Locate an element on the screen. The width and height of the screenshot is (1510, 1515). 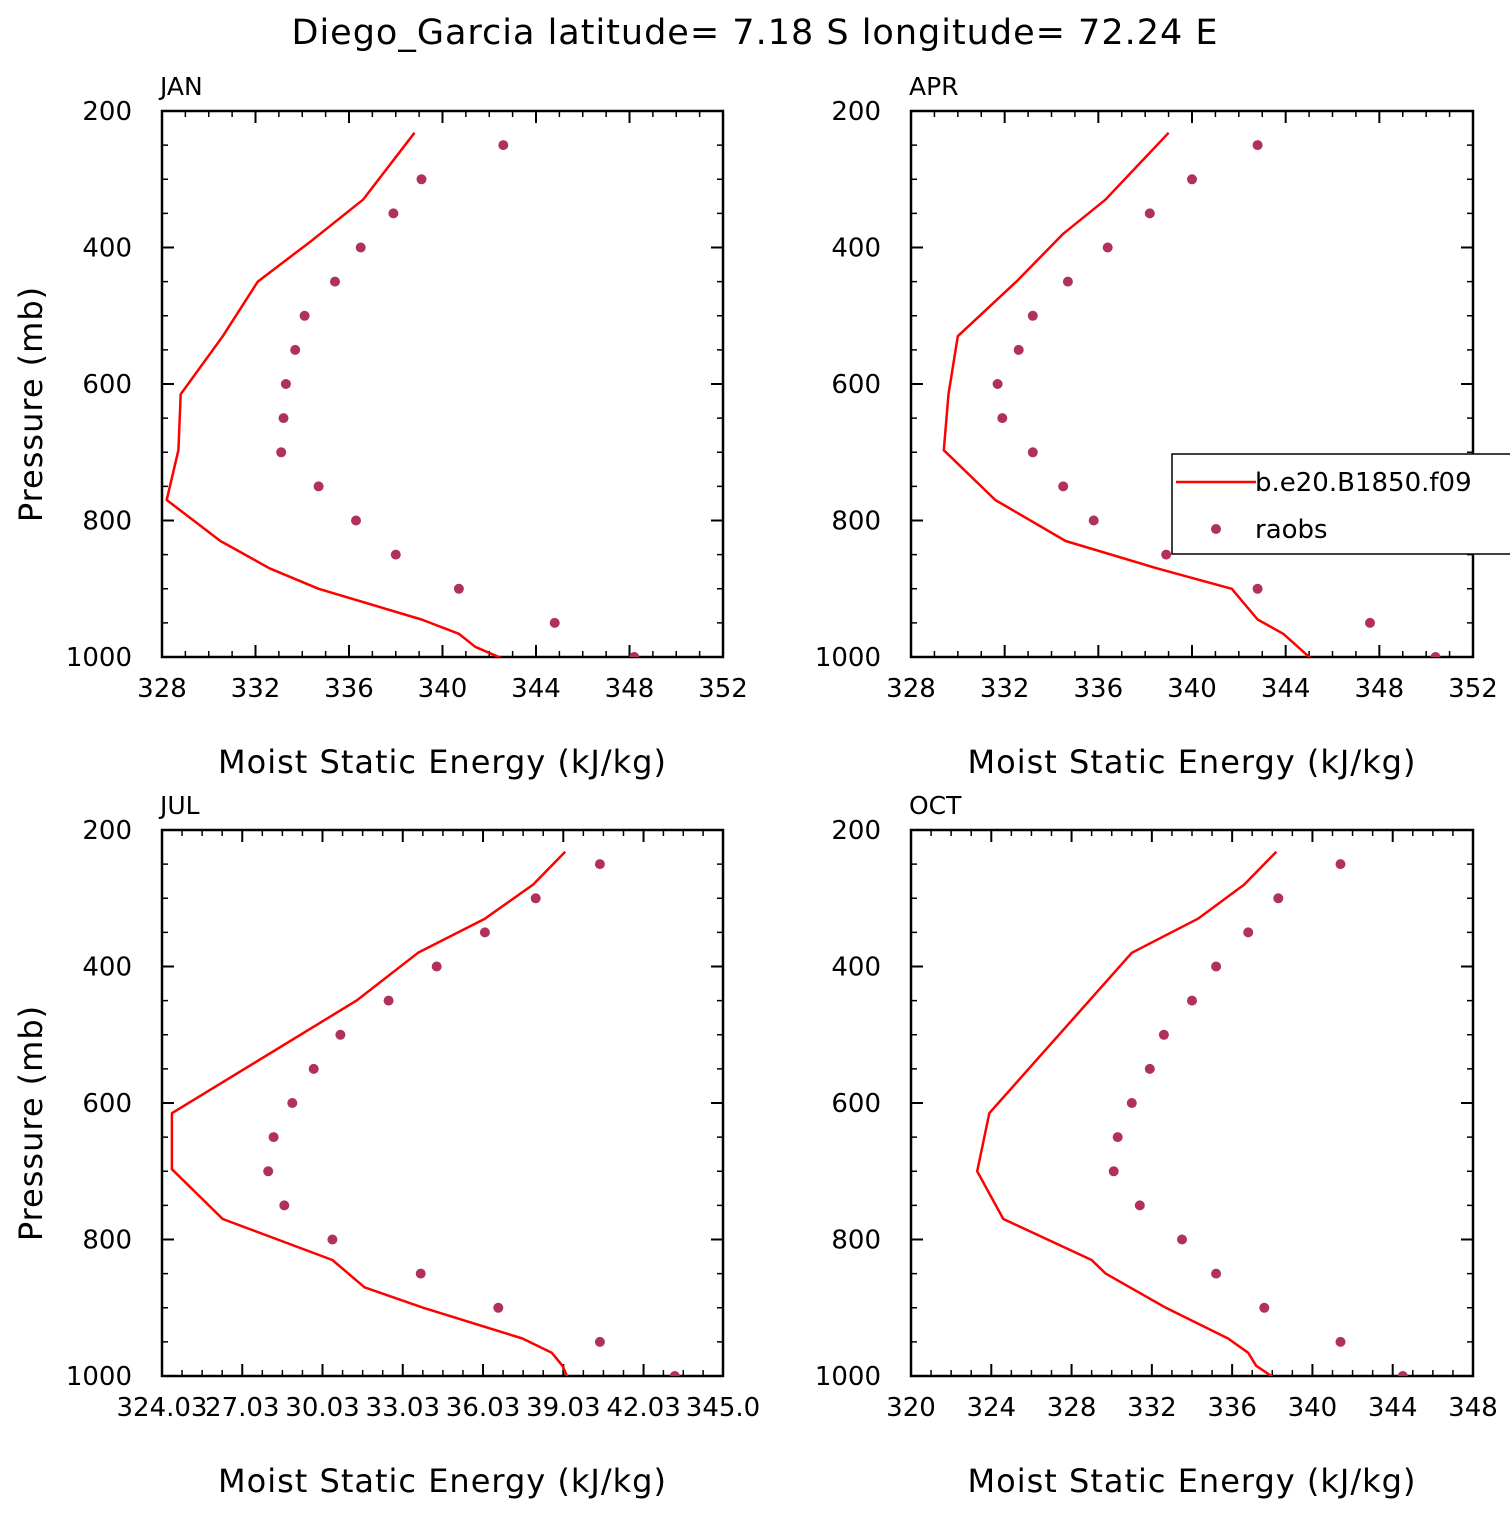
x-tick-label: 352 is located at coordinates (723, 689).